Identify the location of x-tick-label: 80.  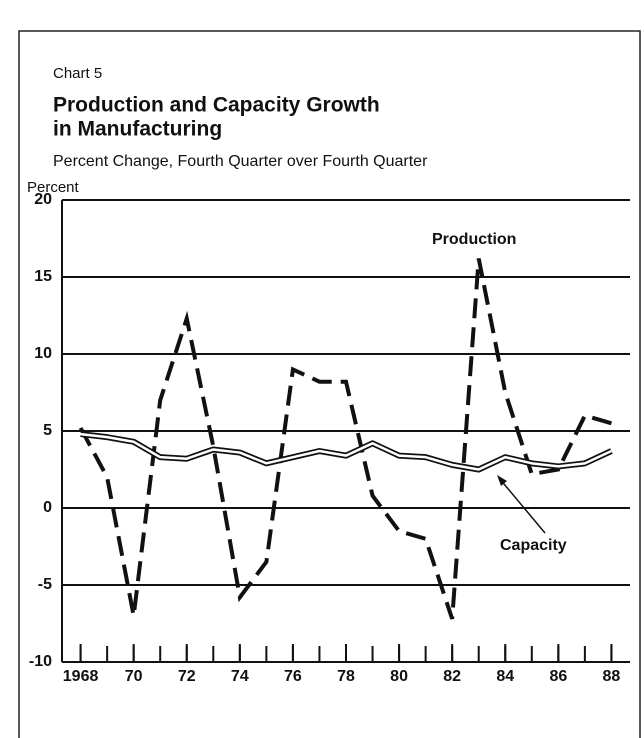
(399, 676).